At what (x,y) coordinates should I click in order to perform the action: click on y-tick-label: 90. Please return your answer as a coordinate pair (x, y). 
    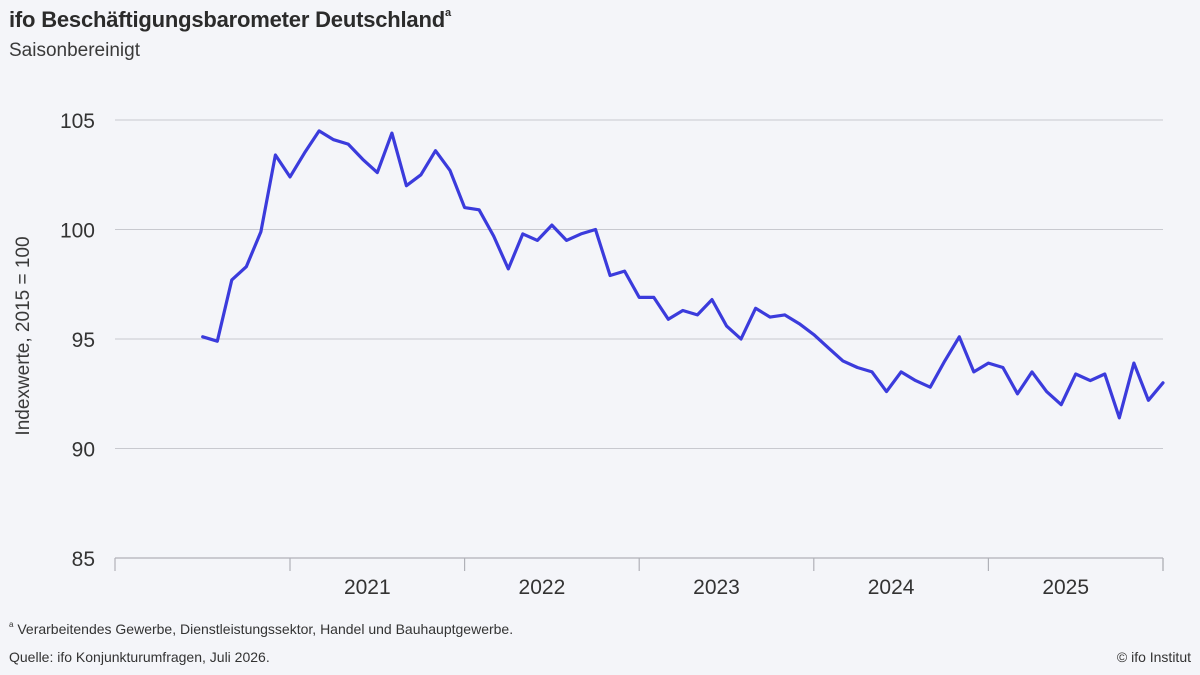
    Looking at the image, I should click on (83, 450).